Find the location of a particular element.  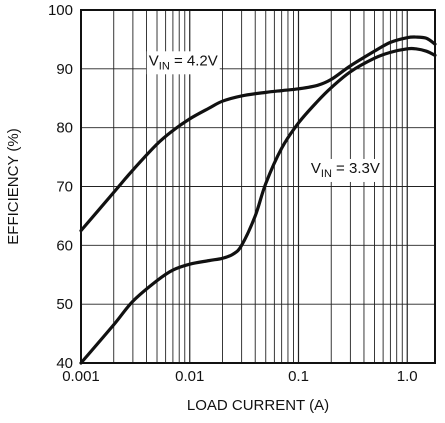

x-tick-label: 1.0 is located at coordinates (407, 376).